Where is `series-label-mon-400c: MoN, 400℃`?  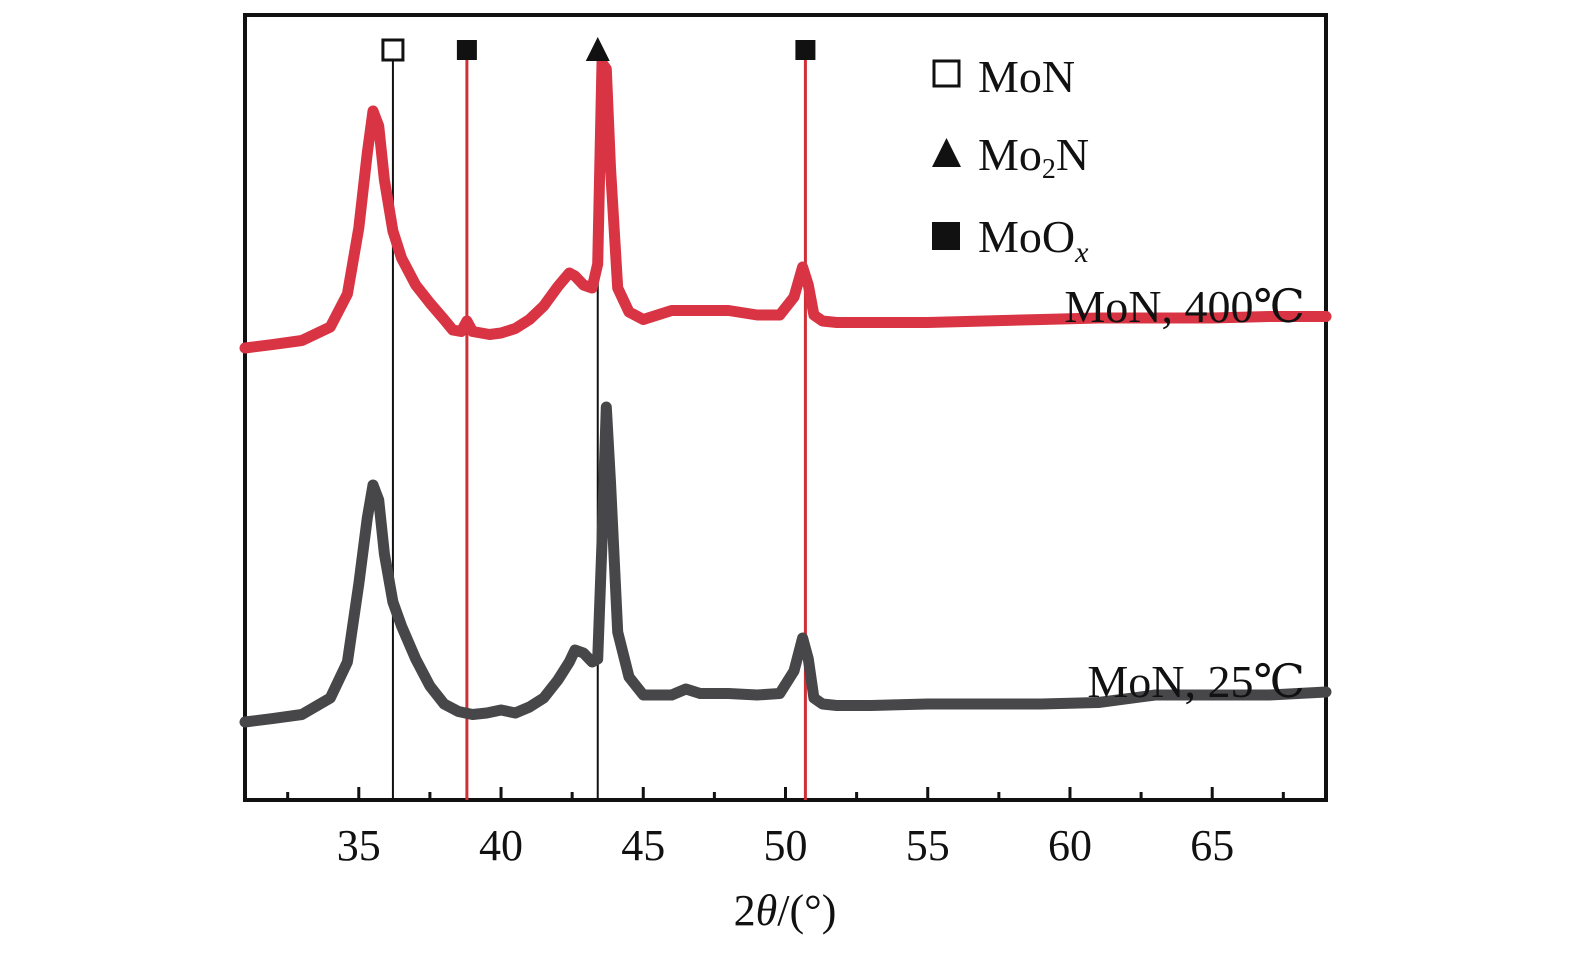 series-label-mon-400c: MoN, 400℃ is located at coordinates (1184, 306).